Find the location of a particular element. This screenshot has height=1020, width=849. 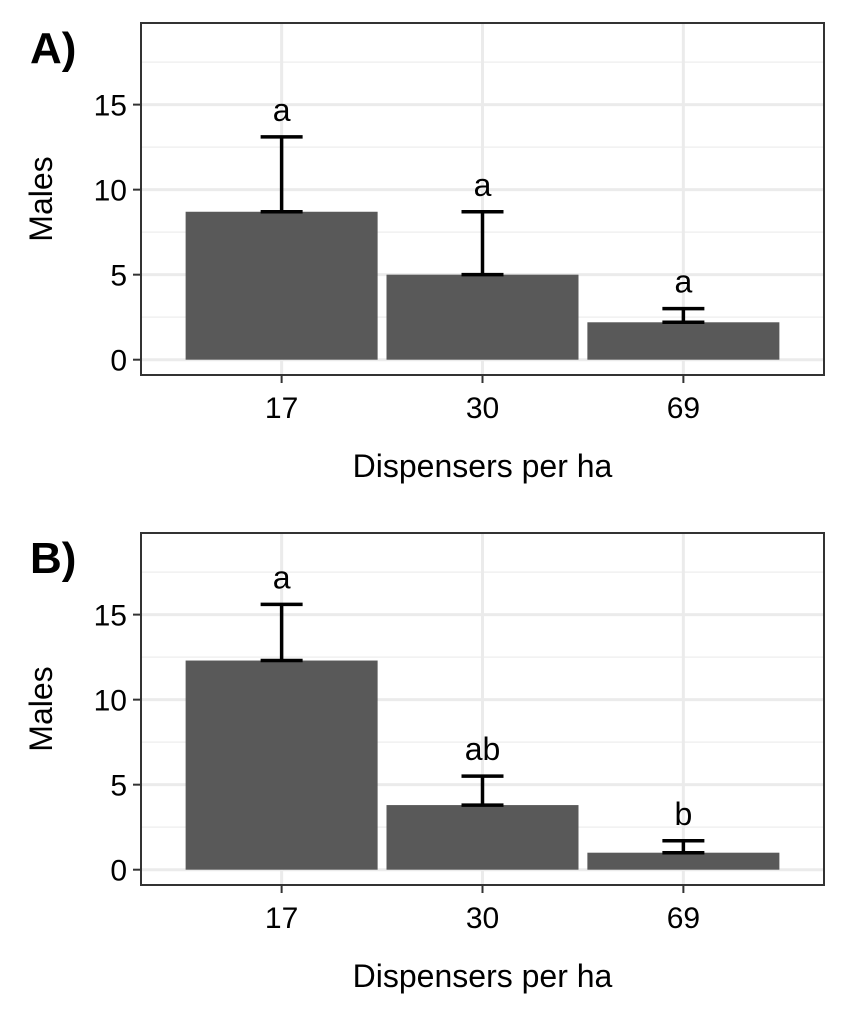

significance-letter: ab is located at coordinates (483, 749).